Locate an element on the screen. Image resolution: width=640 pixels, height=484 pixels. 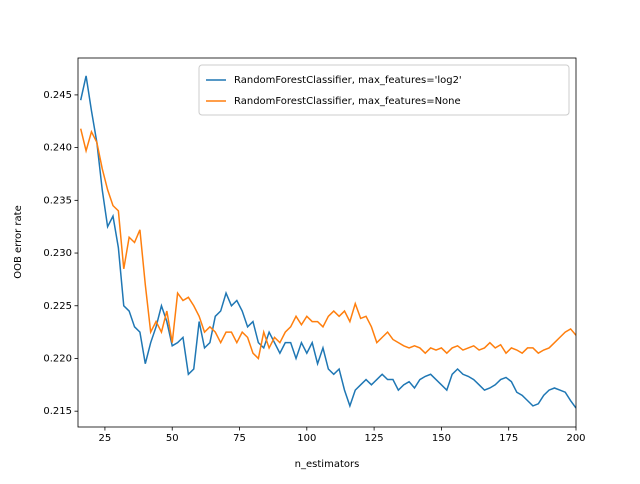
legend-box is located at coordinates (384, 90).